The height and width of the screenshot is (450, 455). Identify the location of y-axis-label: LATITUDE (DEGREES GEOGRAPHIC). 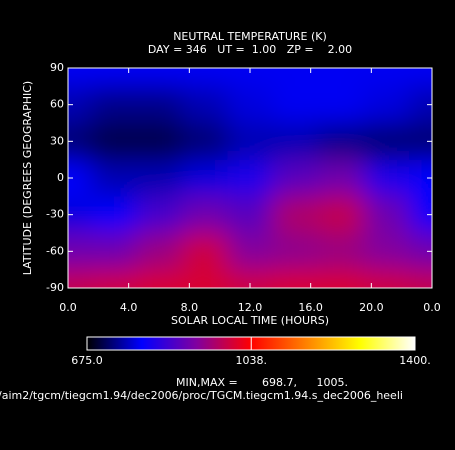
(27, 178).